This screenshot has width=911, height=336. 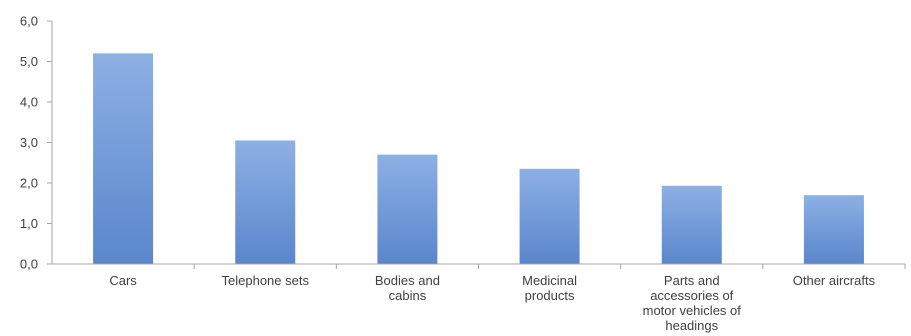 I want to click on y-tick-label: 4,0, so click(x=29, y=102).